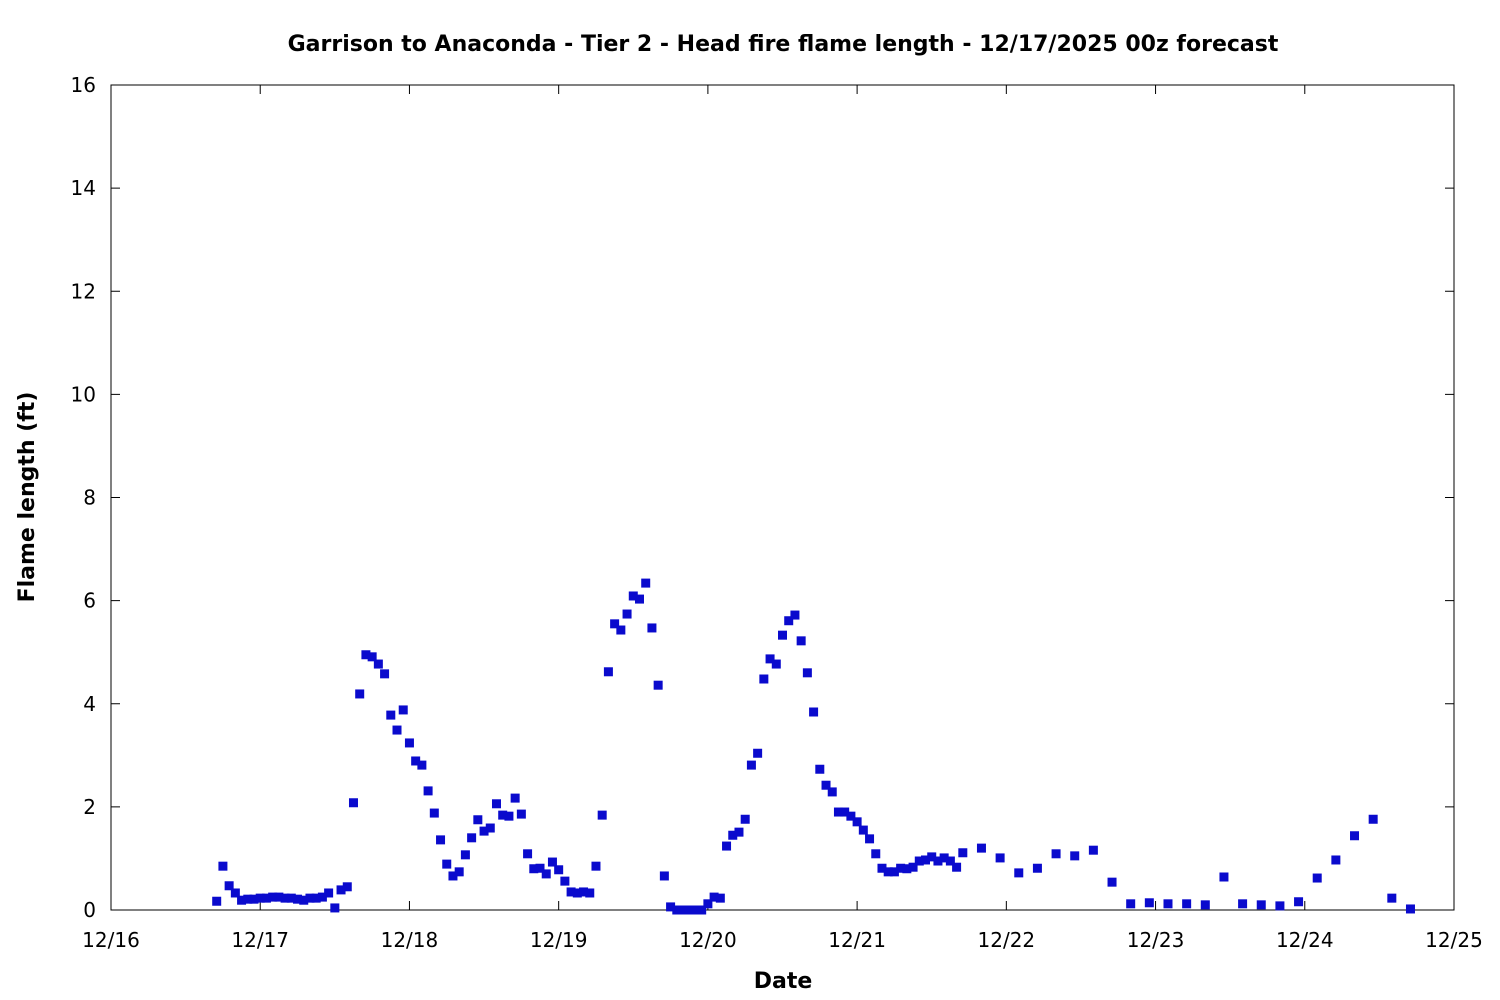 The height and width of the screenshot is (1000, 1500). What do you see at coordinates (89, 704) in the screenshot?
I see `y-tick-label: 4` at bounding box center [89, 704].